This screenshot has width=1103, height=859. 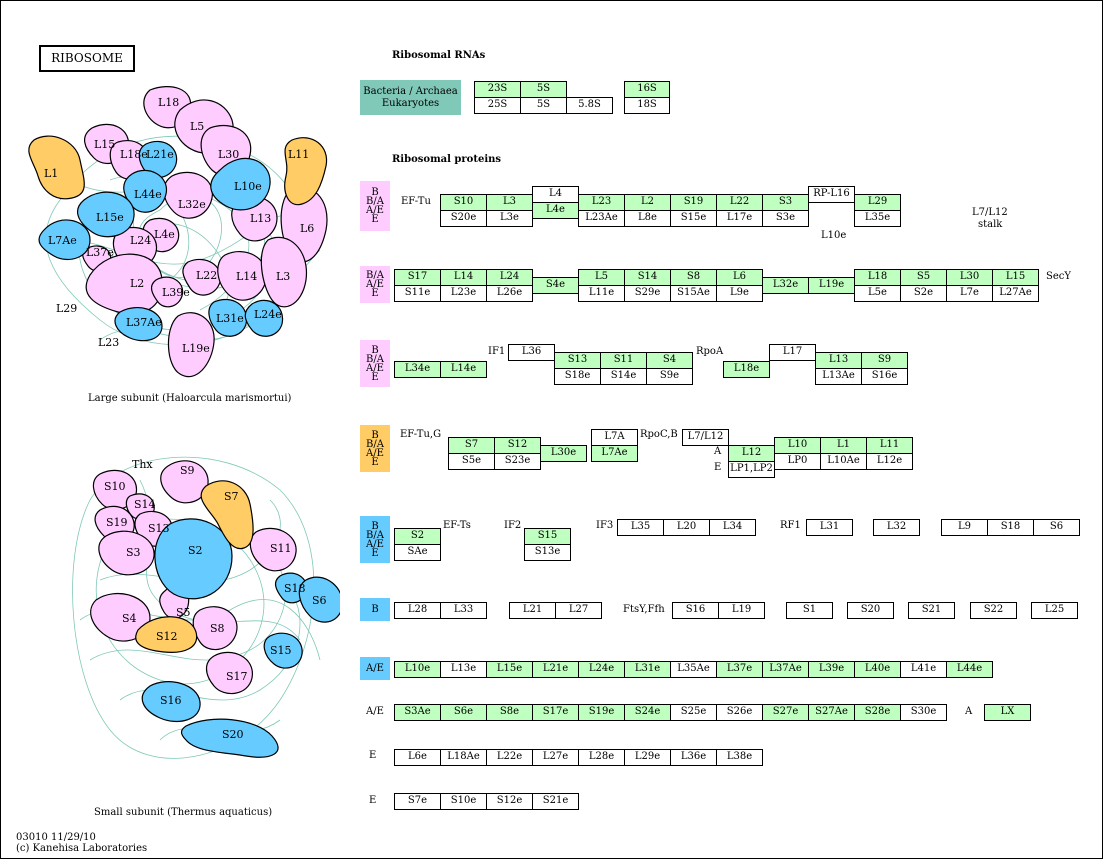 What do you see at coordinates (509, 293) in the screenshot?
I see `prot-L26e: L26e` at bounding box center [509, 293].